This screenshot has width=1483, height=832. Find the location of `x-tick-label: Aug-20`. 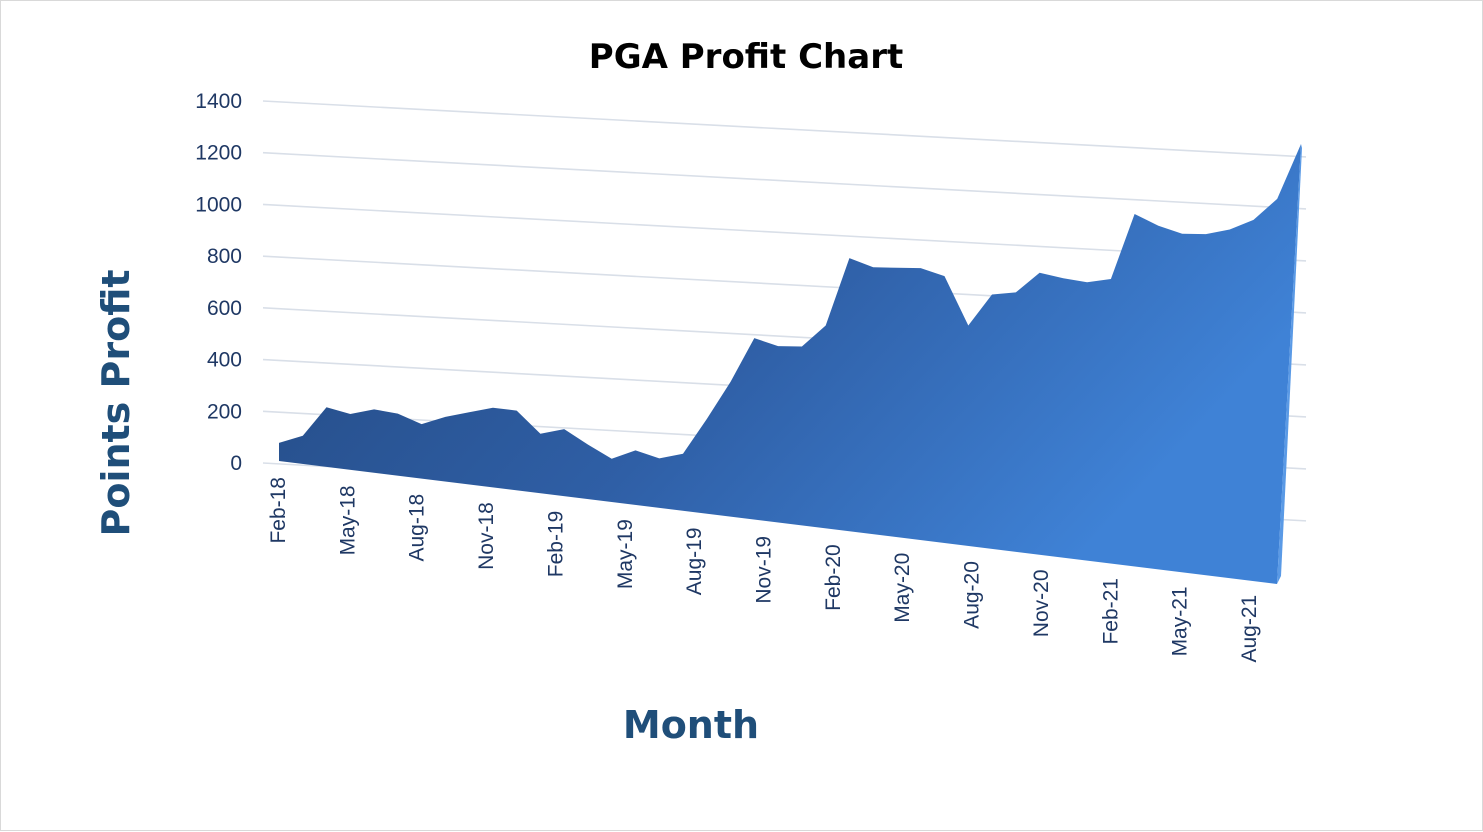

x-tick-label: Aug-20 is located at coordinates (972, 595).